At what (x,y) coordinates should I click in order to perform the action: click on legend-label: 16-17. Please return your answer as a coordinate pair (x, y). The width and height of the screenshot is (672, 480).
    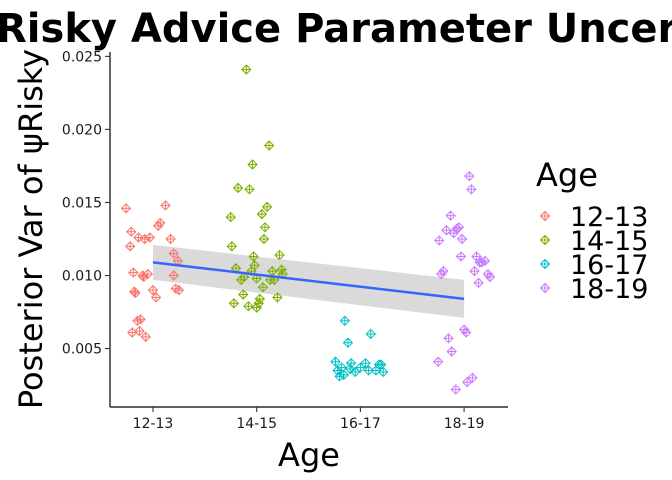
    Looking at the image, I should click on (609, 265).